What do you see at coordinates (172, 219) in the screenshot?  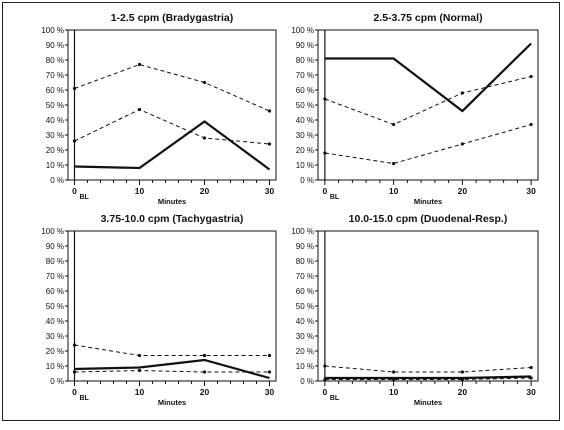 I see `chart-title: 3.75-10.0 cpm (Tachygastria)` at bounding box center [172, 219].